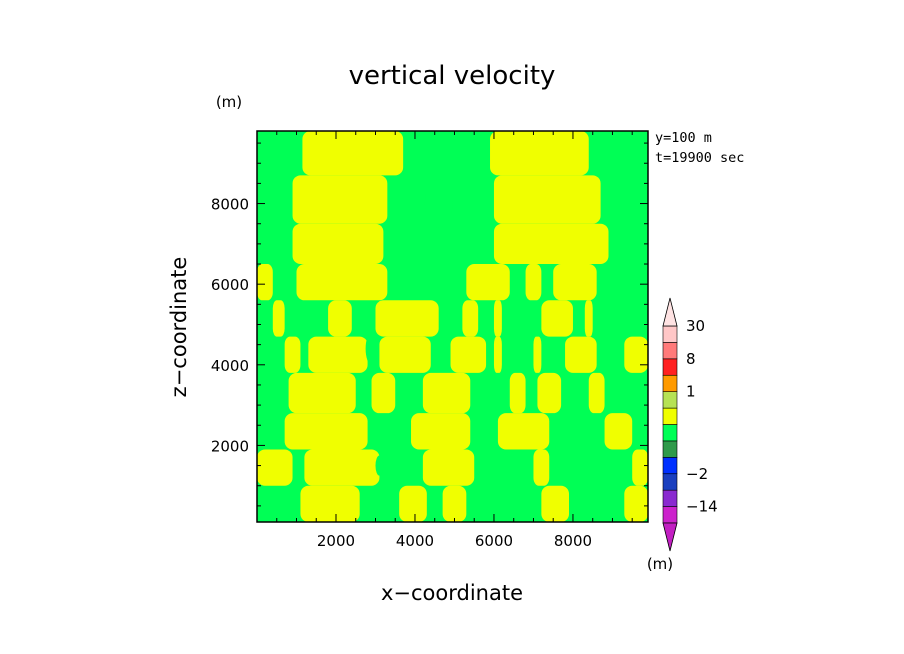  I want to click on annotation-line-2: t=19900 sec, so click(699, 158).